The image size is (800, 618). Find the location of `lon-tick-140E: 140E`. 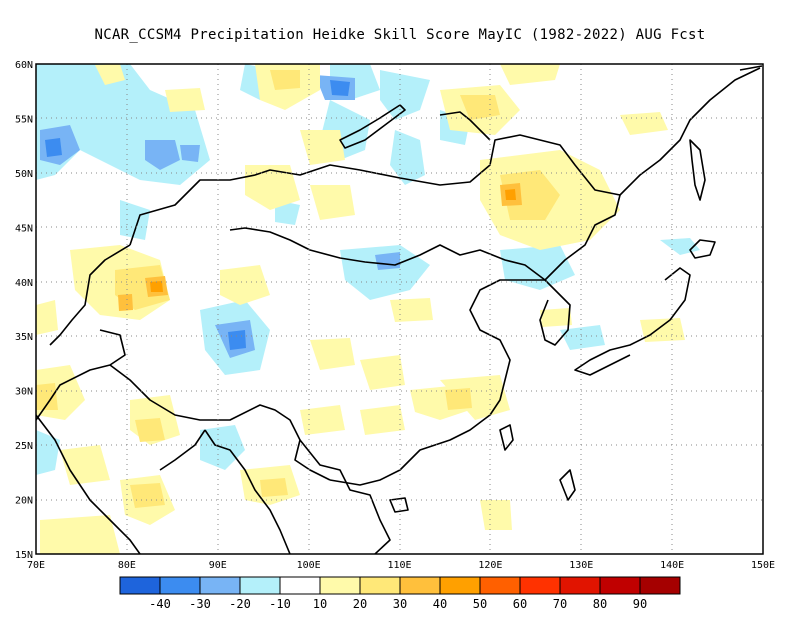

lon-tick-140E: 140E is located at coordinates (672, 565).